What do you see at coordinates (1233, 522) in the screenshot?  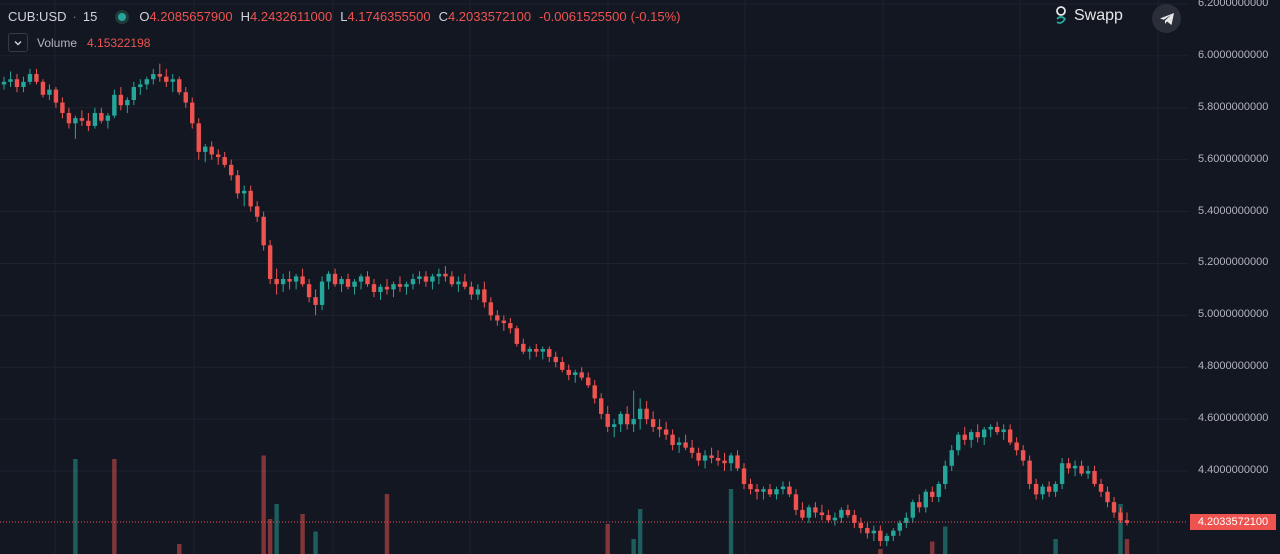 I see `current-price-tag: 4.2033572100` at bounding box center [1233, 522].